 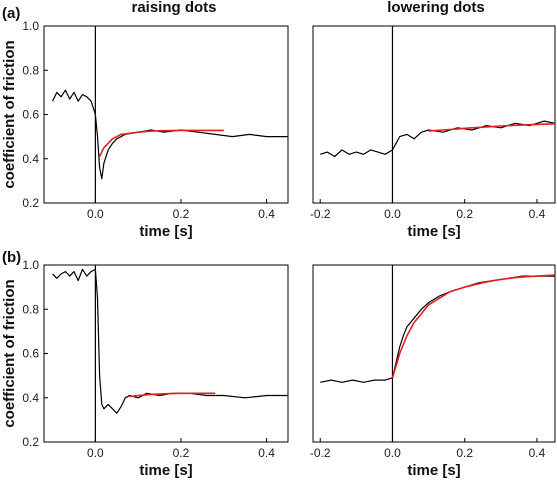 What do you see at coordinates (11, 257) in the screenshot?
I see `row-letter-b: (b)` at bounding box center [11, 257].